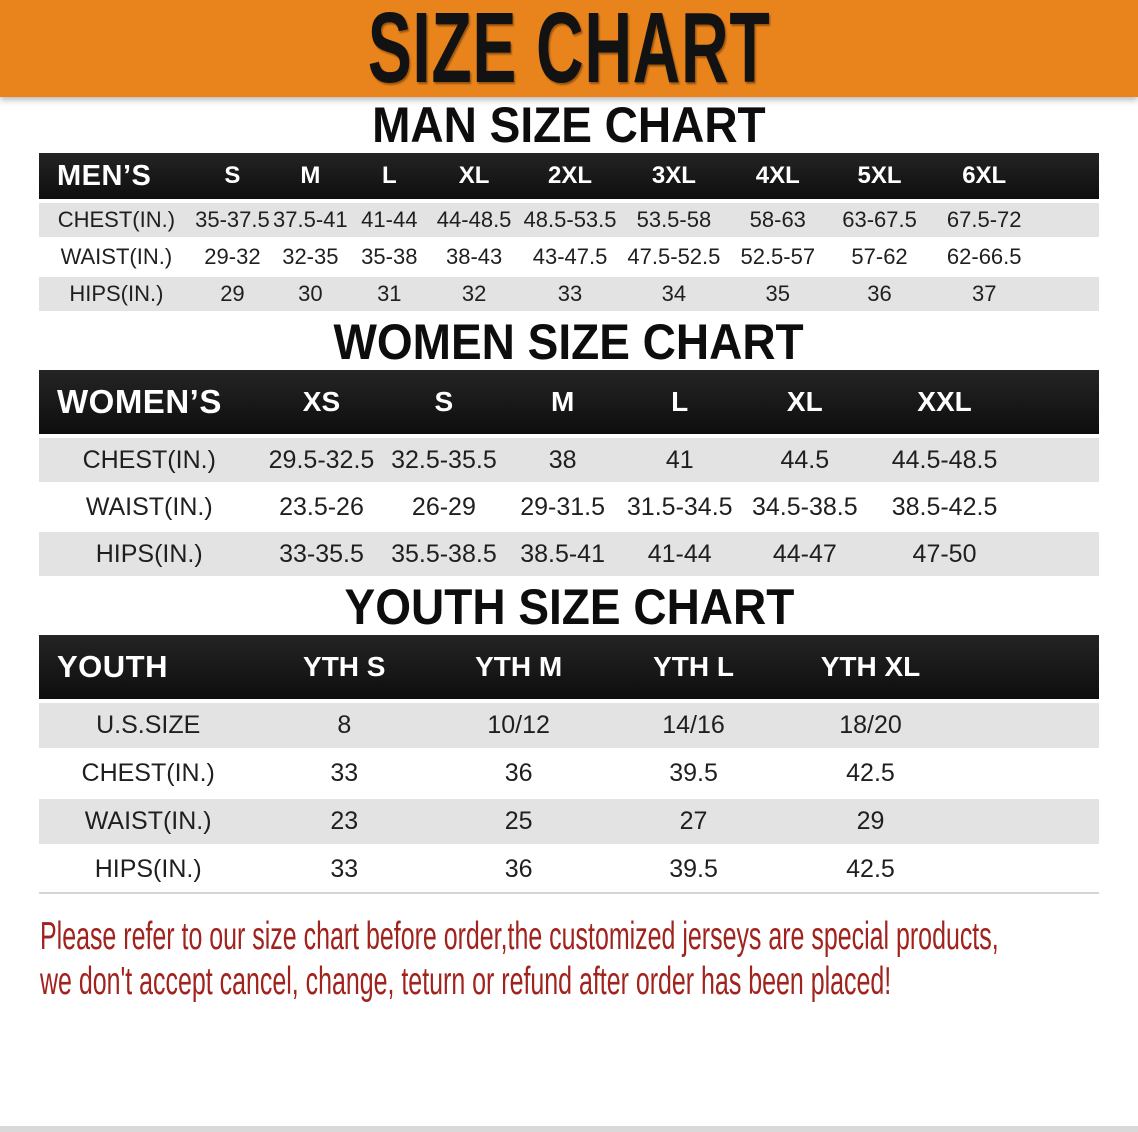 Image resolution: width=1138 pixels, height=1132 pixels. Describe the element at coordinates (389, 178) in the screenshot. I see `size-column-header: L` at that location.